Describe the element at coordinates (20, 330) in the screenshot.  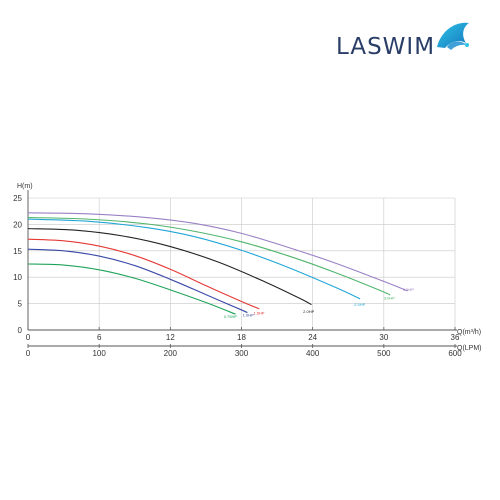
I see `y-tick-label: 0` at that location.